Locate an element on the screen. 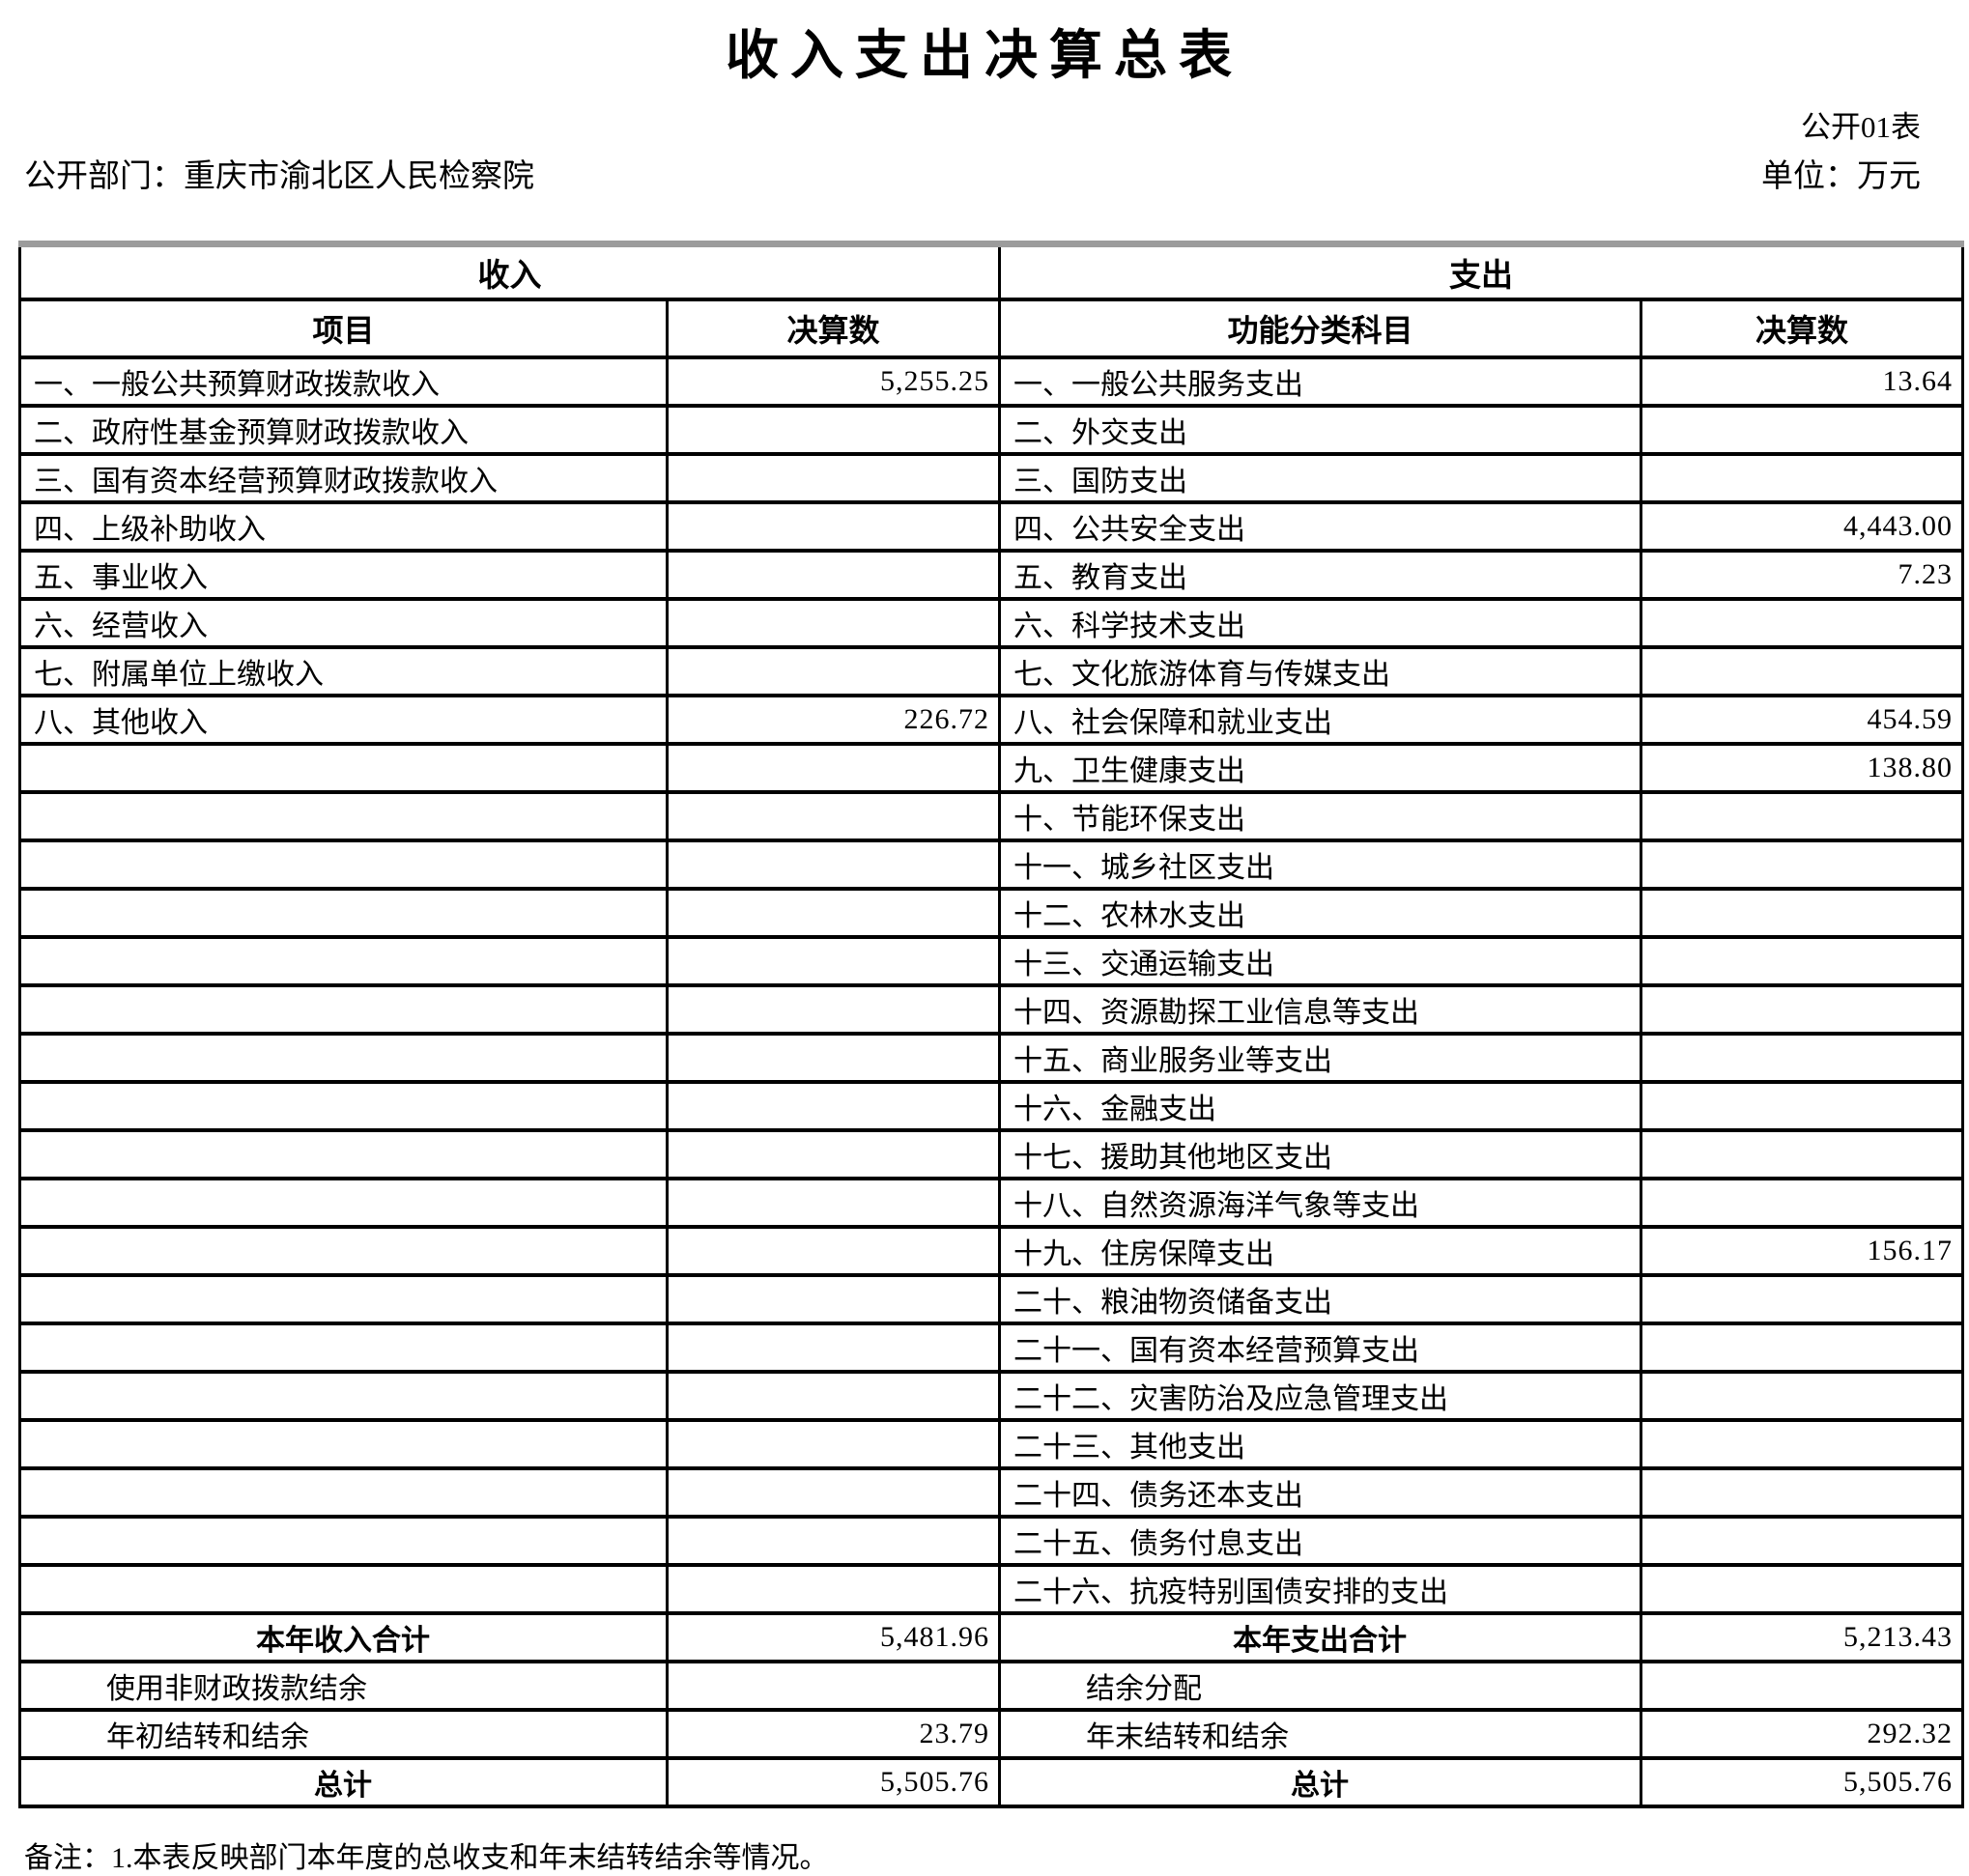  table-row: 年初结转和结余 23.79 年末结转和结余 292.32 is located at coordinates (991, 1734).